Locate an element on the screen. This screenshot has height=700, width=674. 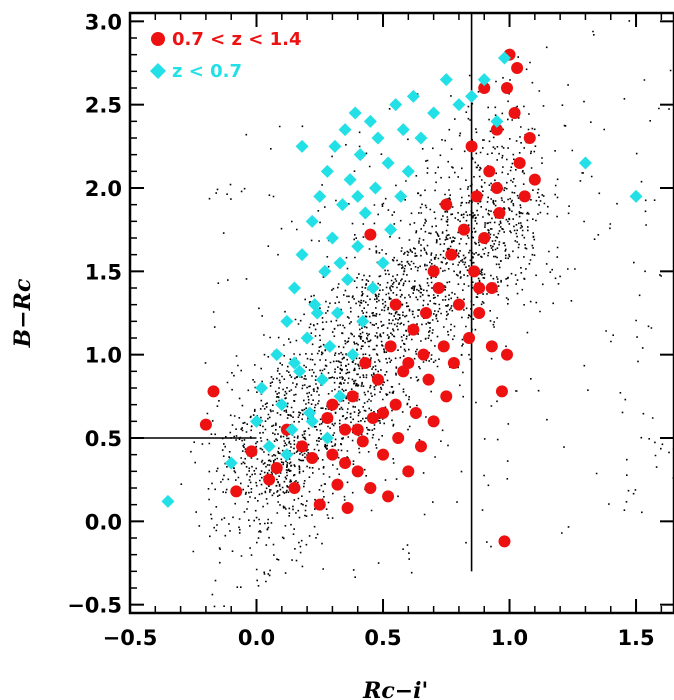
x-tick-label: −0.5 is located at coordinates (130, 638).